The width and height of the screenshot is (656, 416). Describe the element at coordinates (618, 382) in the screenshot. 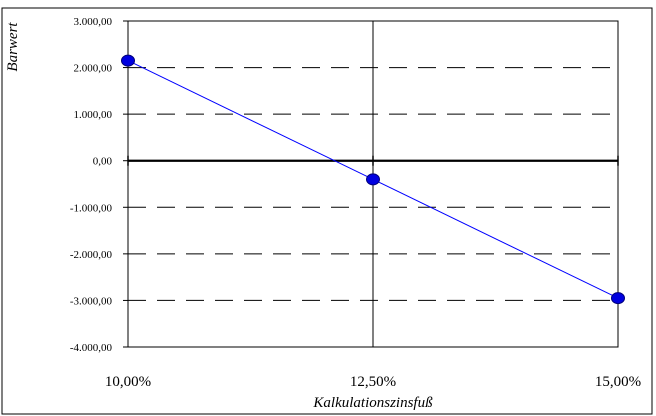

I see `x-tick-label: 15,00%` at that location.